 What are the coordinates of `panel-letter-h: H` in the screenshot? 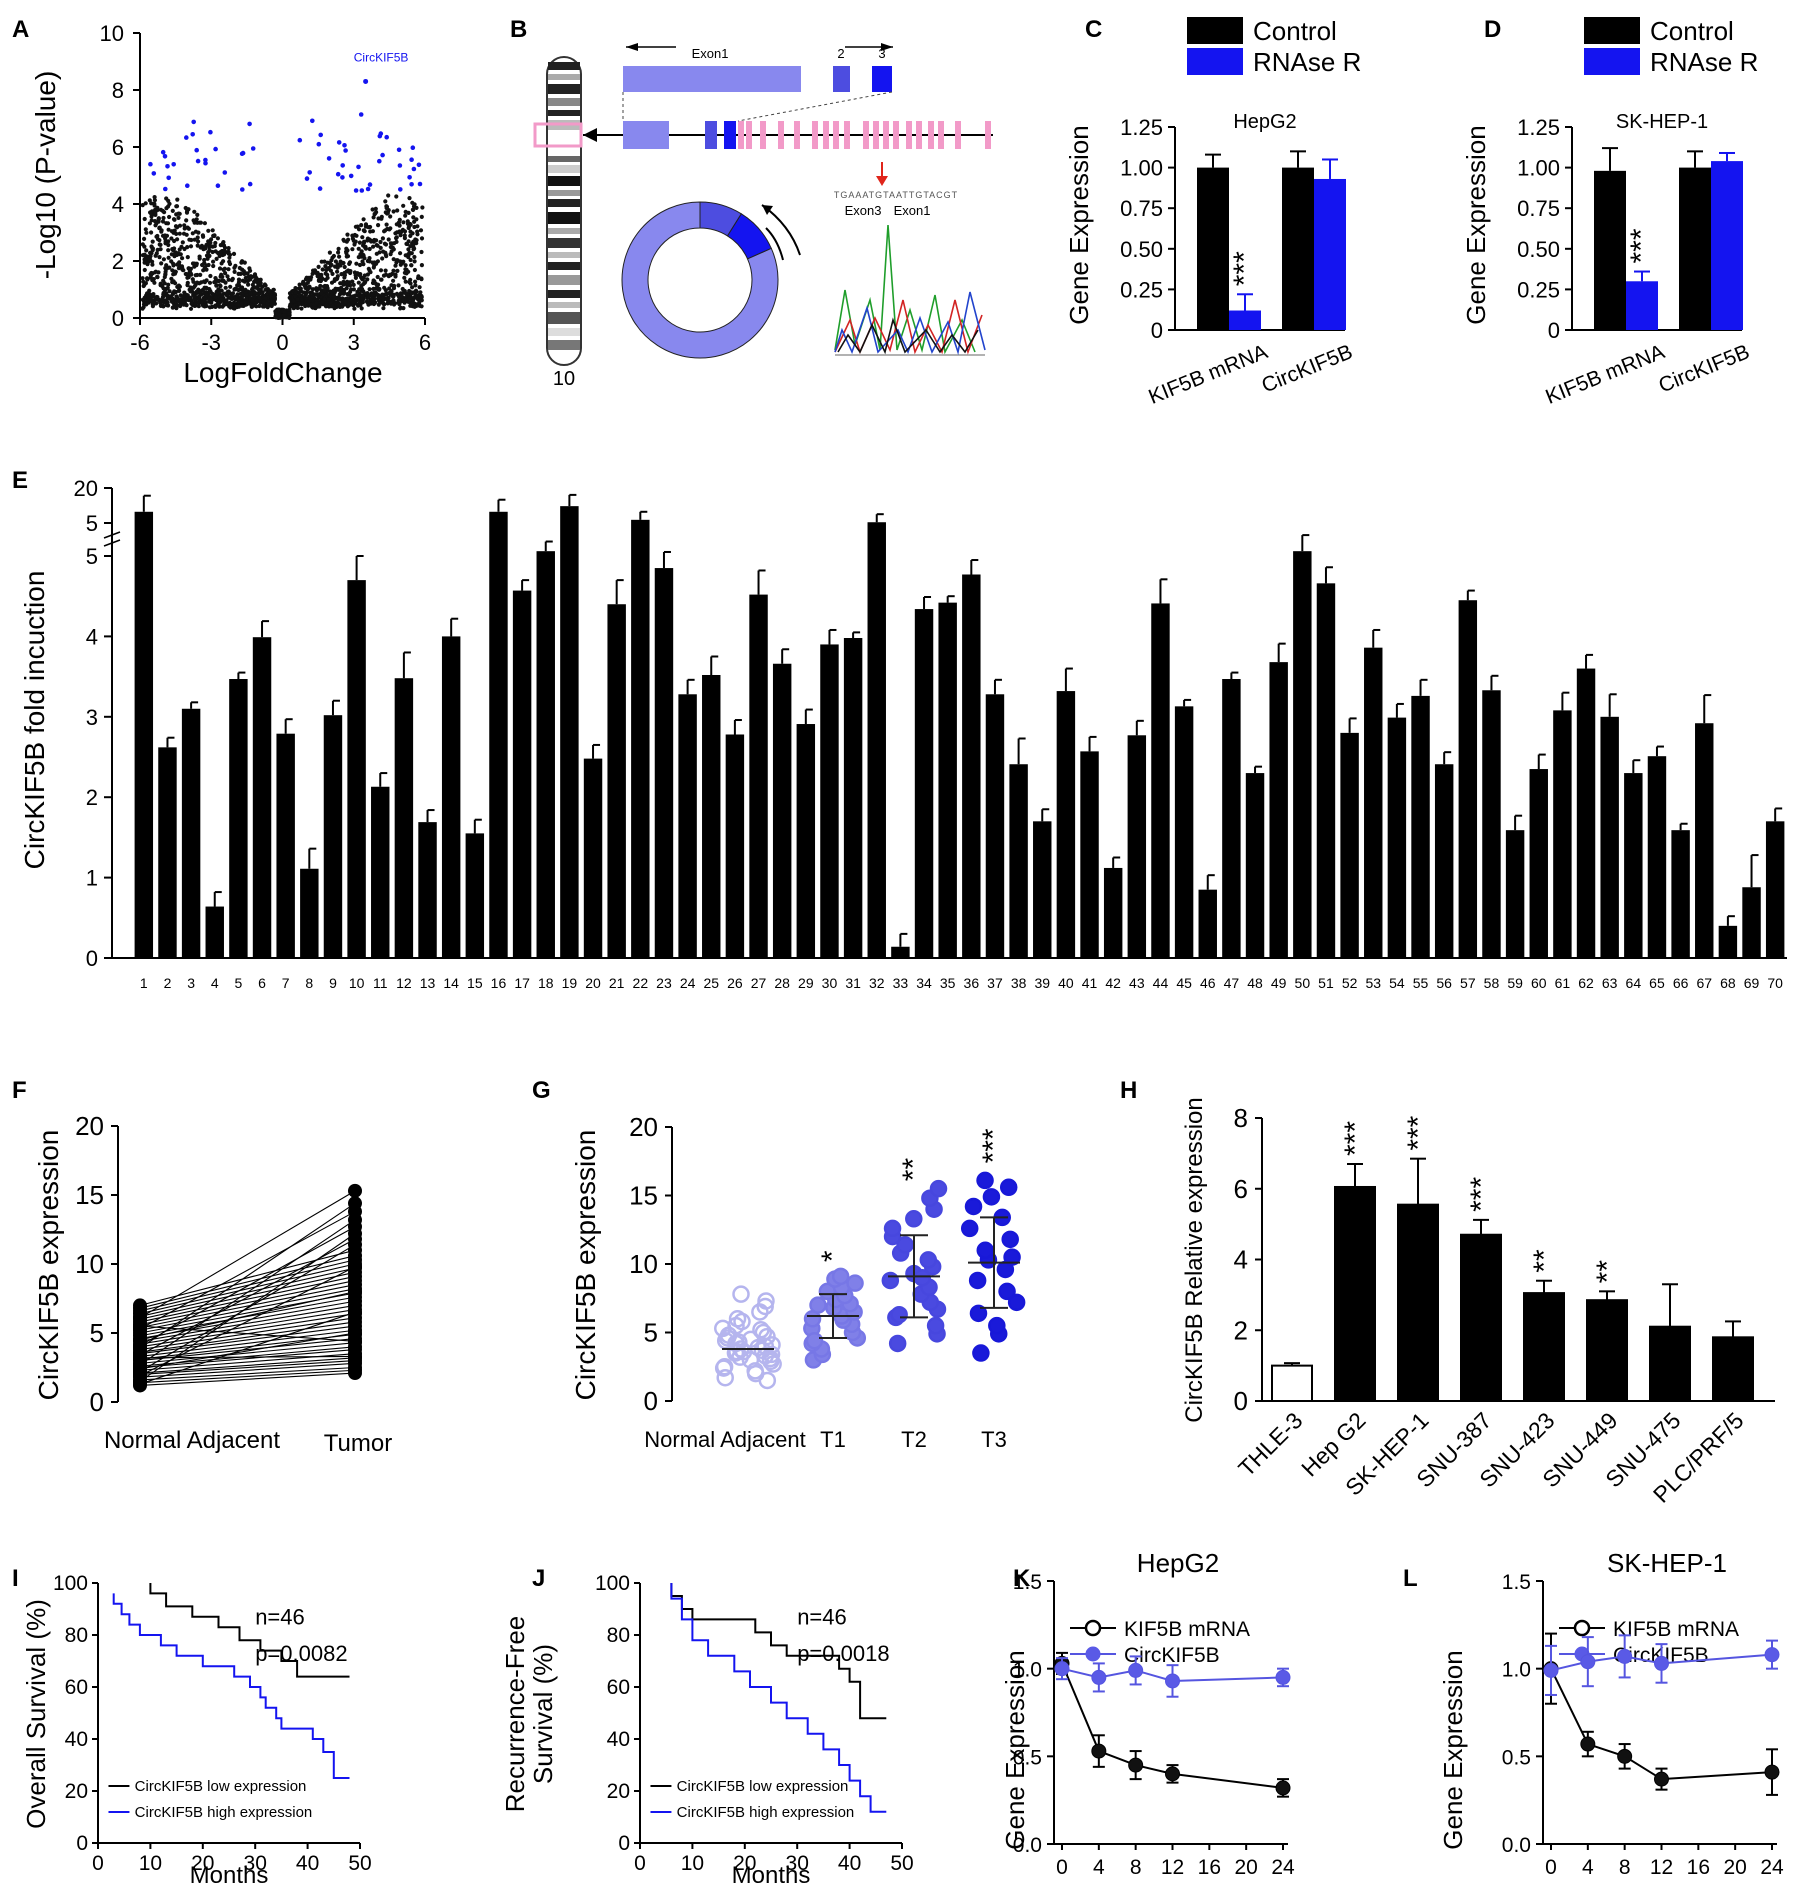 It's located at (1128, 1090).